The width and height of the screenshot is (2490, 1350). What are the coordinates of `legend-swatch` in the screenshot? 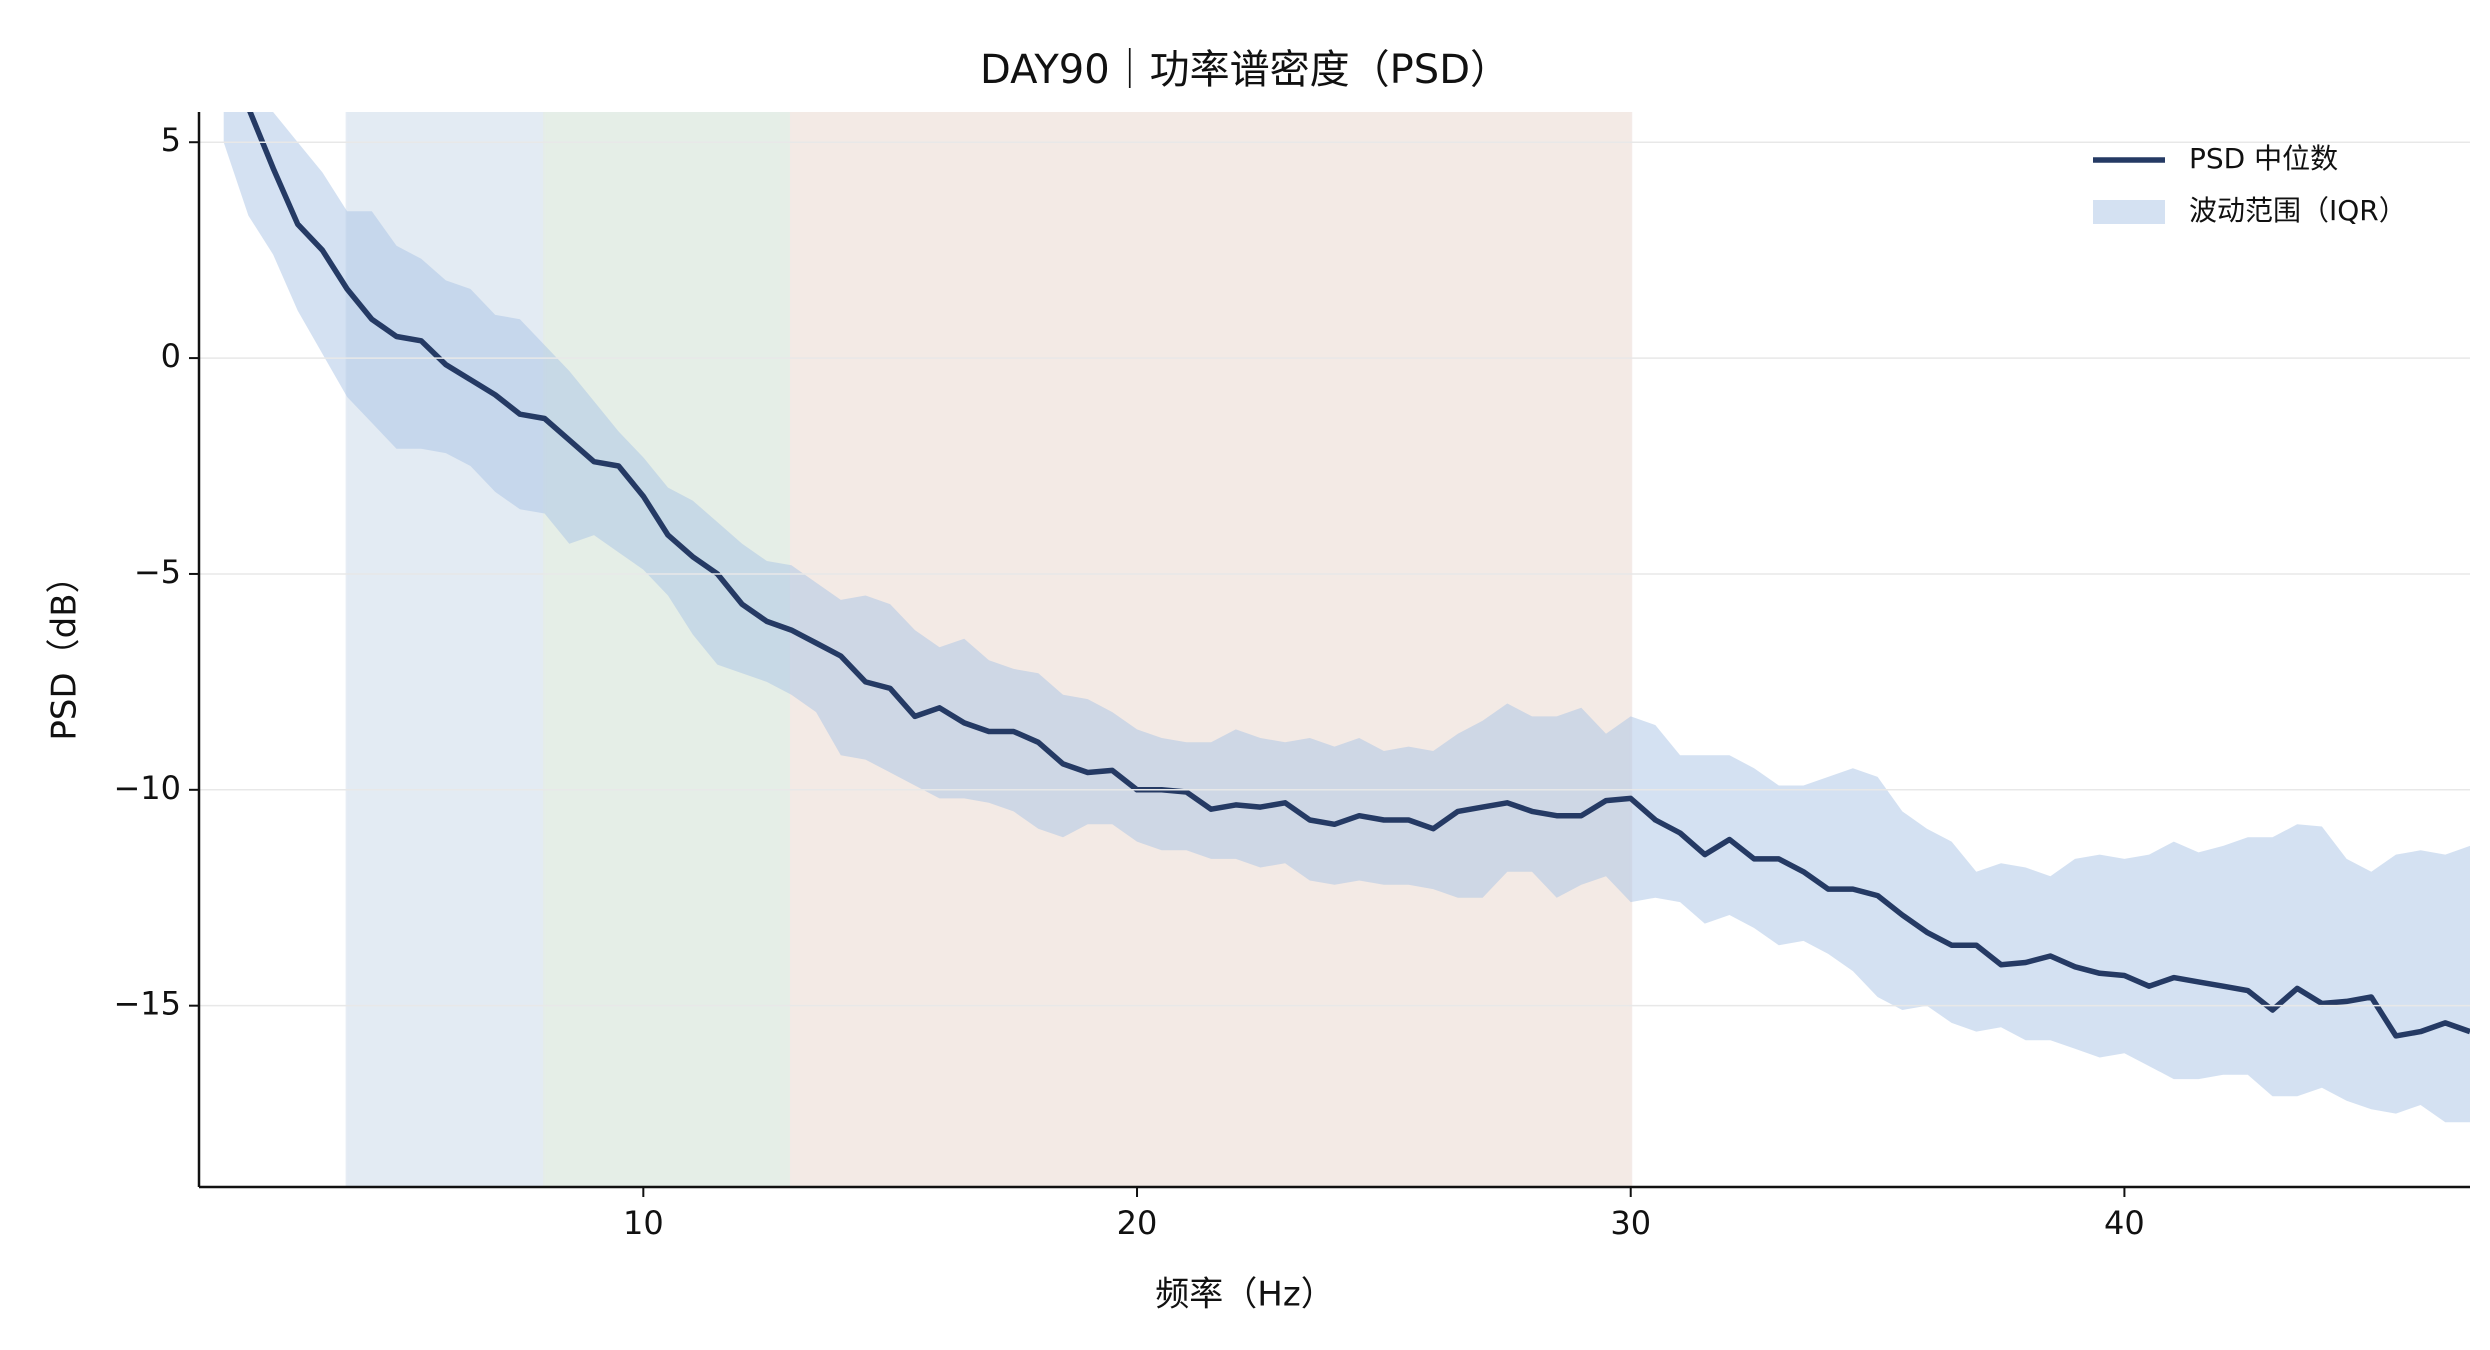 It's located at (2129, 212).